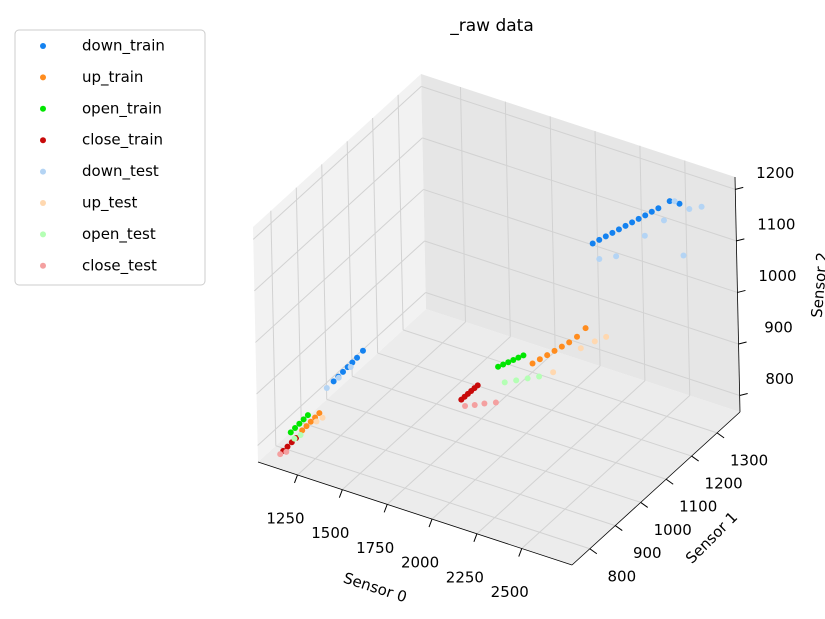  Describe the element at coordinates (778, 327) in the screenshot. I see `z-tick-label: 900` at that location.